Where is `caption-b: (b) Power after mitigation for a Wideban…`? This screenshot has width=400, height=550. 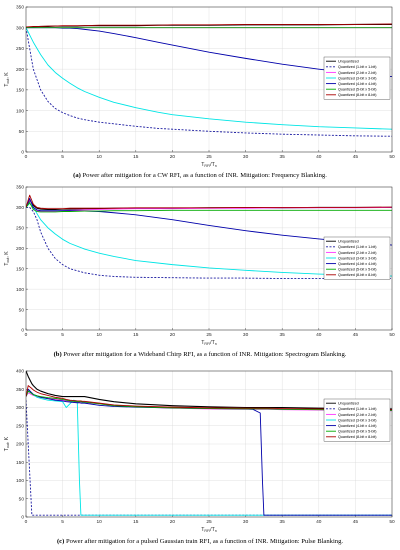
caption-b: (b) Power after mitigation for a Wideban… is located at coordinates (200, 355).